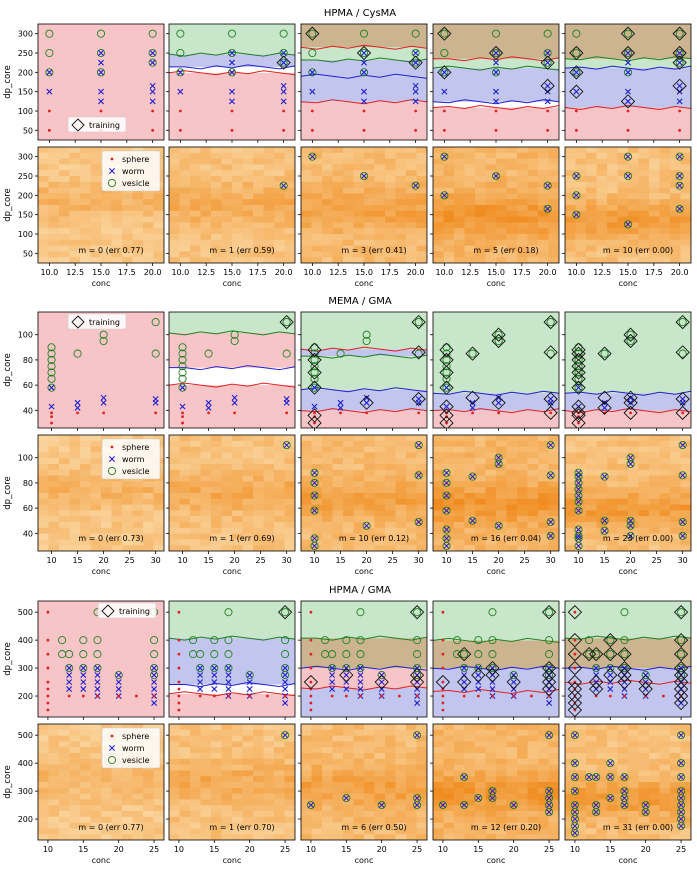 The width and height of the screenshot is (697, 876). What do you see at coordinates (101, 571) in the screenshot?
I see `x-axis-label: conc` at bounding box center [101, 571].